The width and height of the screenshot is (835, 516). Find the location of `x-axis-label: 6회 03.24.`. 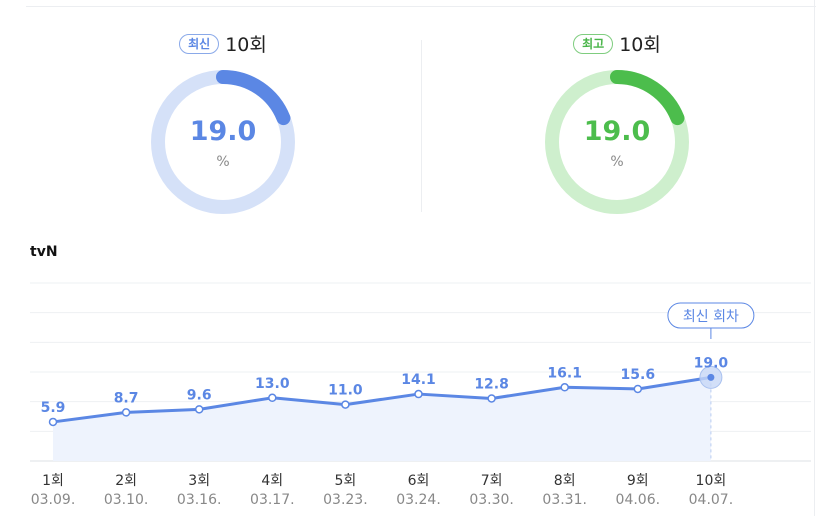

x-axis-label: 6회 03.24. is located at coordinates (419, 491).